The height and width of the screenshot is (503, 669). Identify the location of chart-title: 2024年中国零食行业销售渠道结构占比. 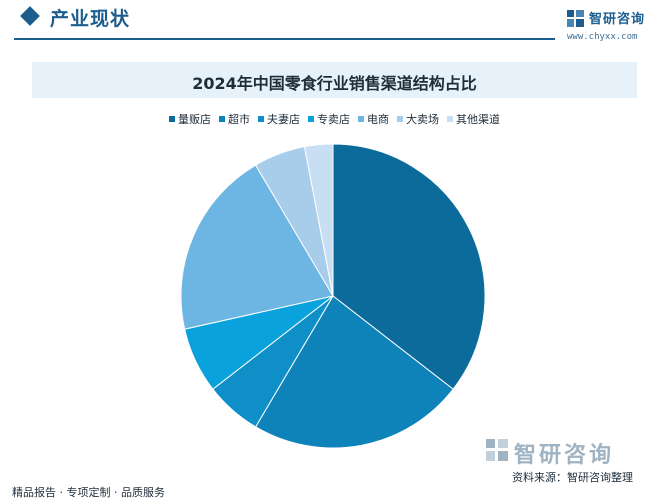
(334, 83).